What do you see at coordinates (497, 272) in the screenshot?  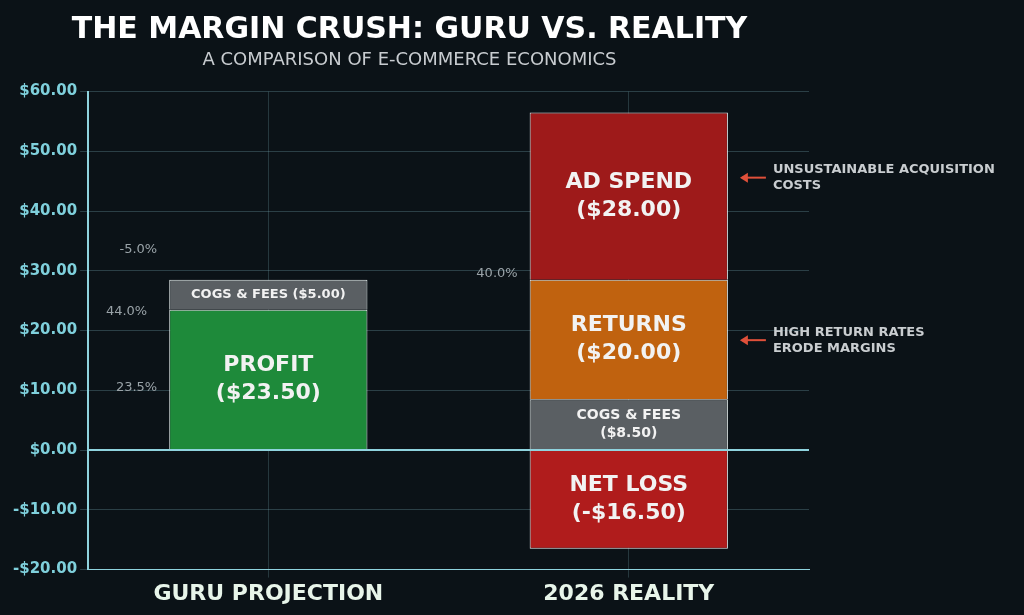 I see `annotation: 40.0%` at bounding box center [497, 272].